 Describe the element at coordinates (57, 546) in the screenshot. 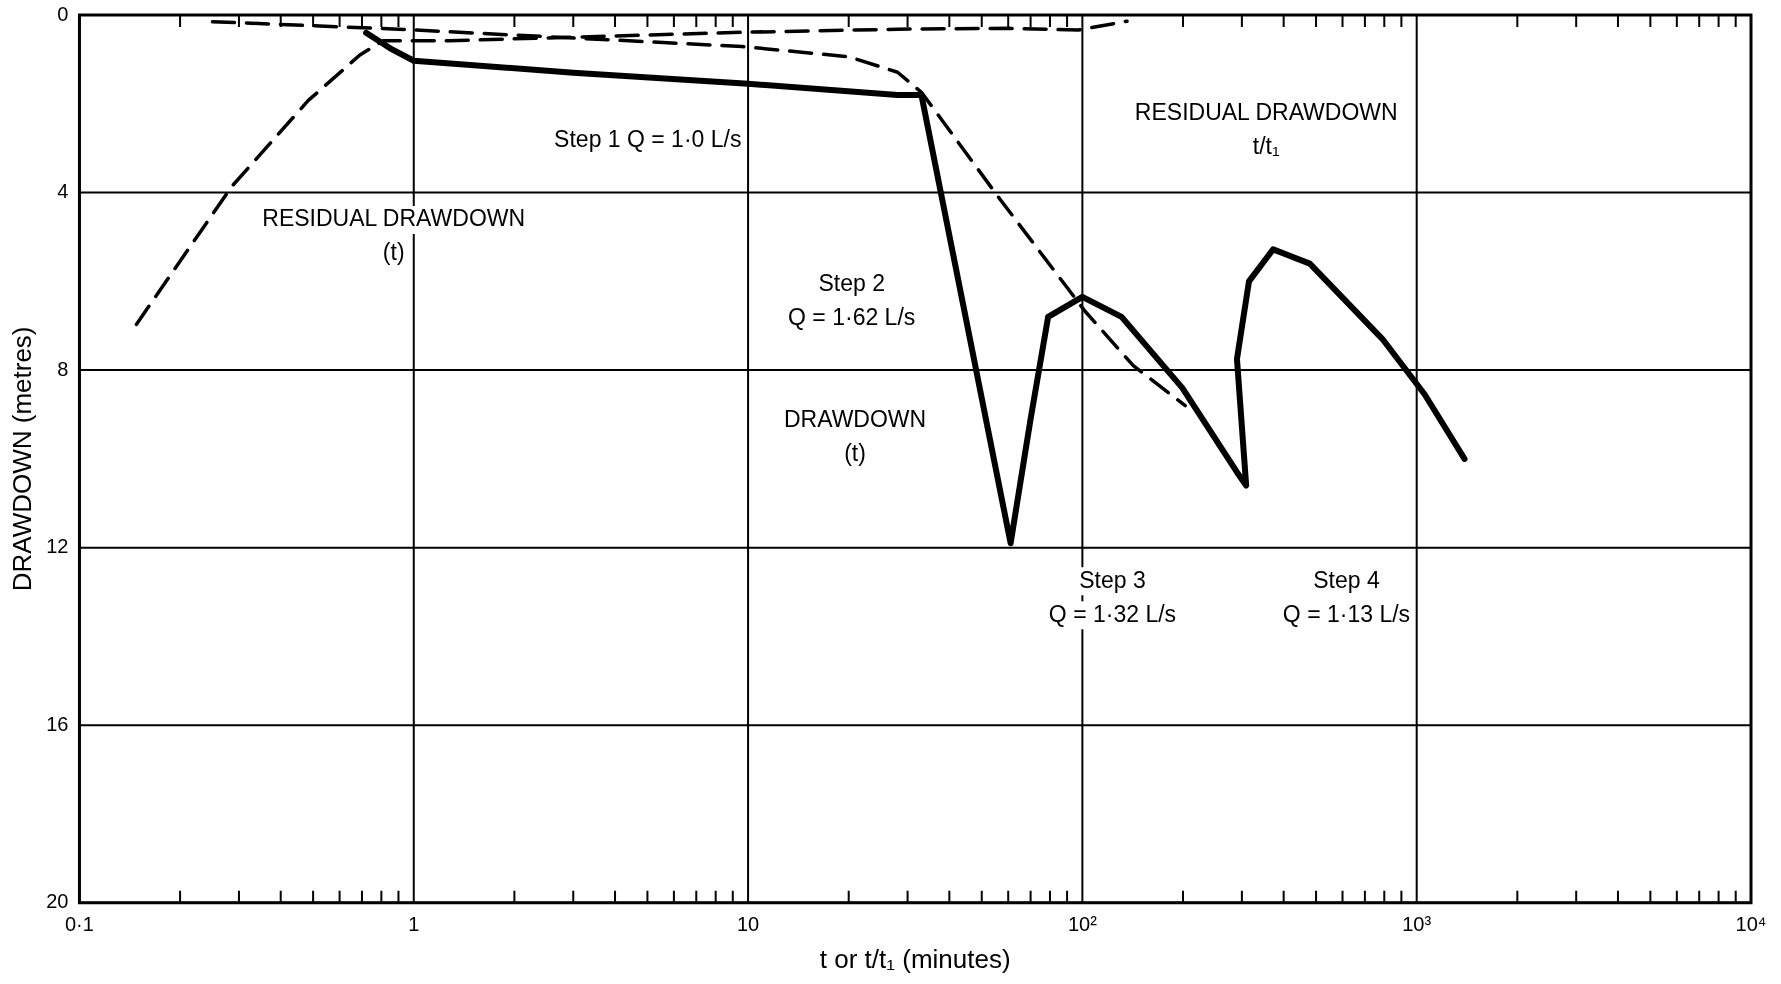

I see `y-tick-label: 12` at that location.